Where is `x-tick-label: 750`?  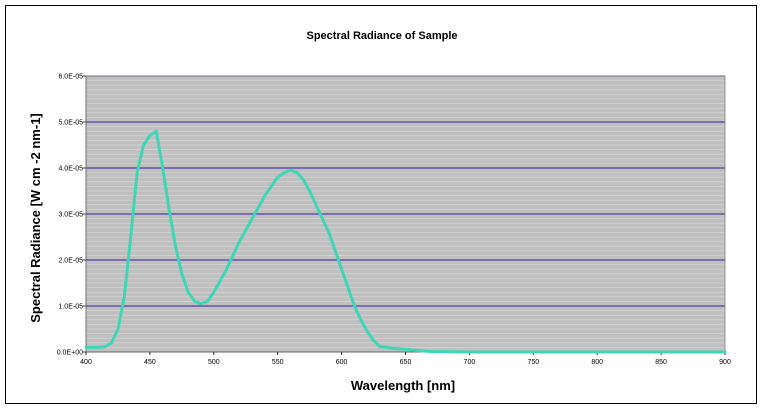 x-tick-label: 750 is located at coordinates (533, 362).